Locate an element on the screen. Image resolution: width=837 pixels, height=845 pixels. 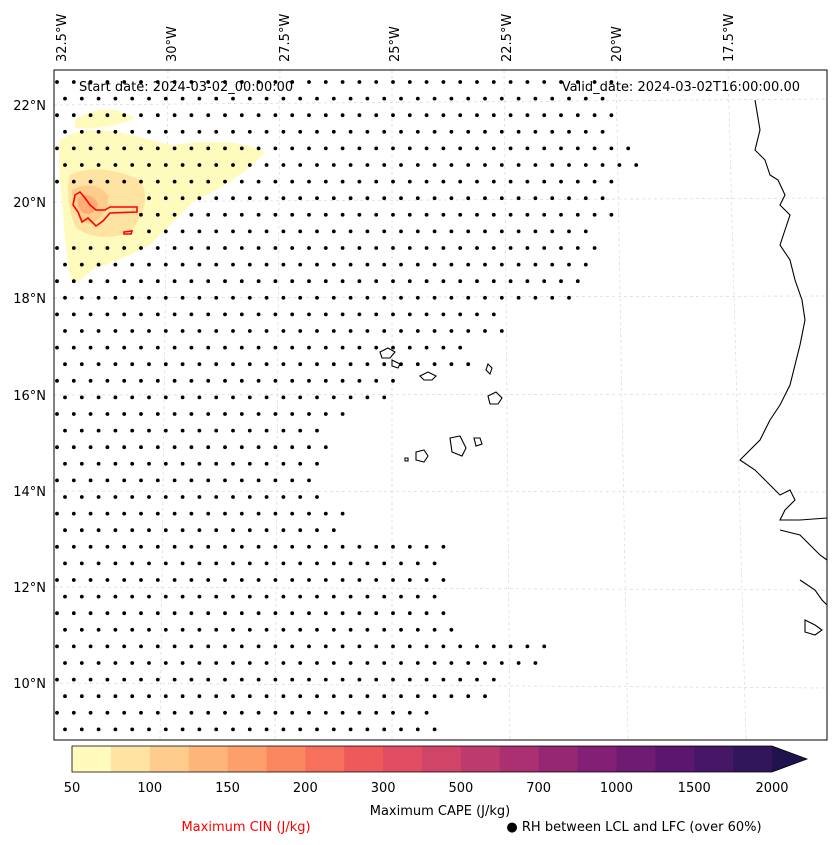
lon-tick-label: 22.5°W is located at coordinates (507, 38).